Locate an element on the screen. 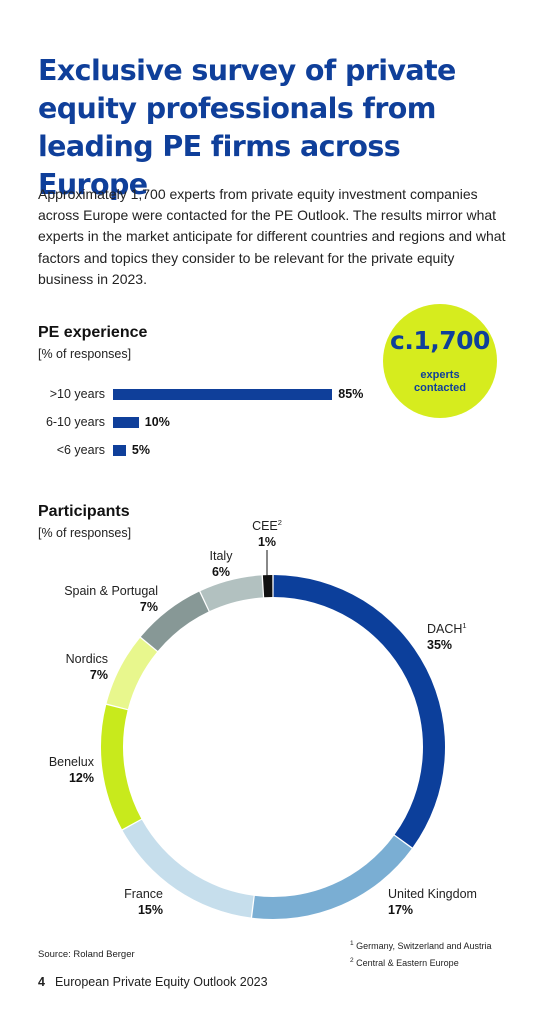 This screenshot has height=1024, width=545. badge-label-line1: experts is located at coordinates (440, 375).